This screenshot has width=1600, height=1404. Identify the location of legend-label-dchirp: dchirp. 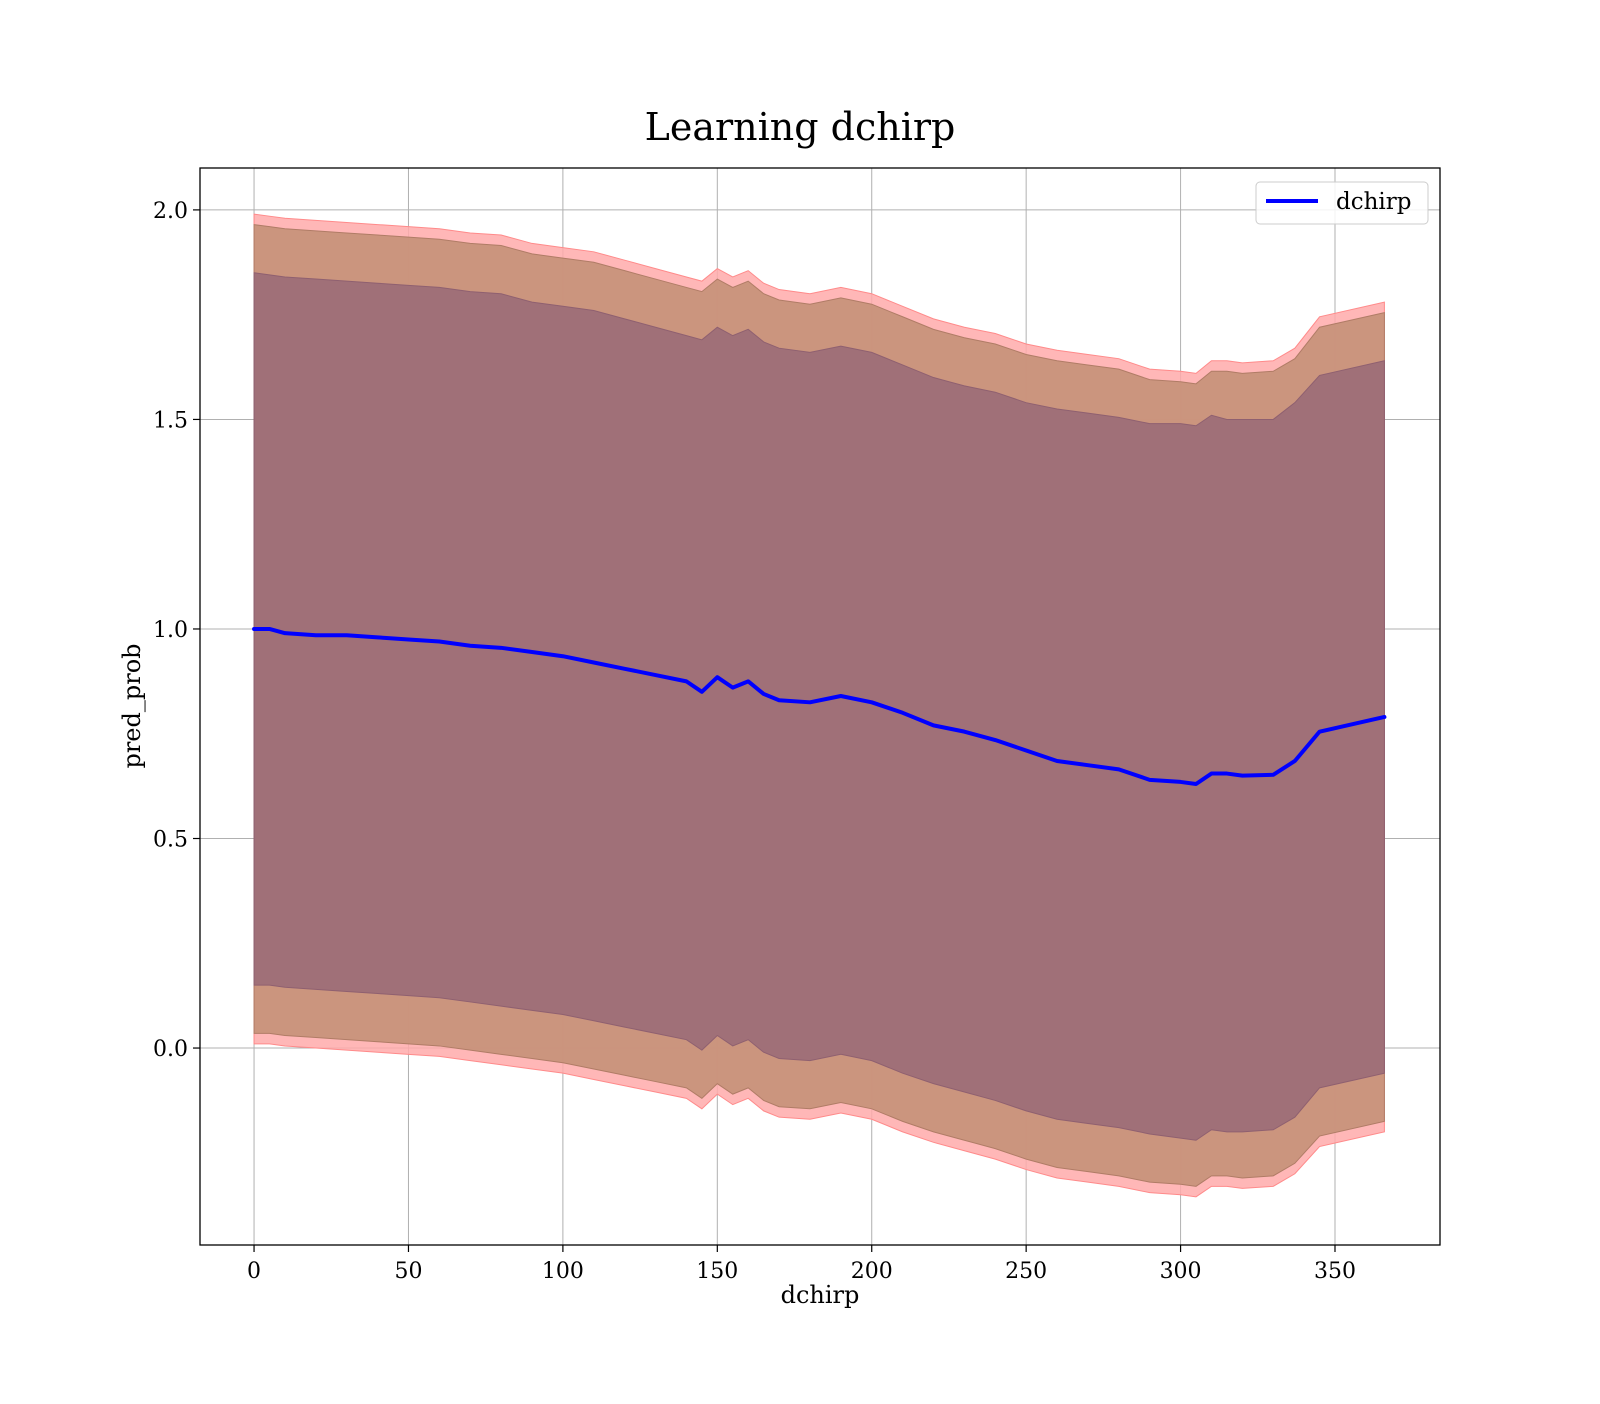
(1374, 202).